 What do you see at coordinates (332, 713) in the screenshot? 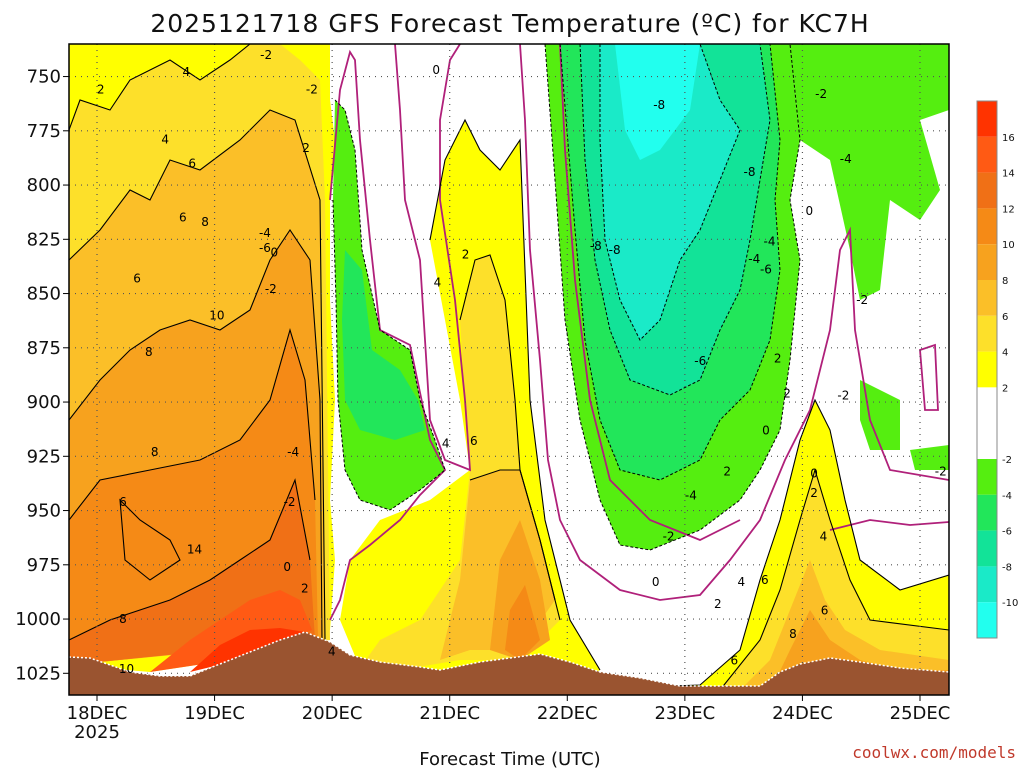
I see `x-tick-label: 20DEC` at bounding box center [332, 713].